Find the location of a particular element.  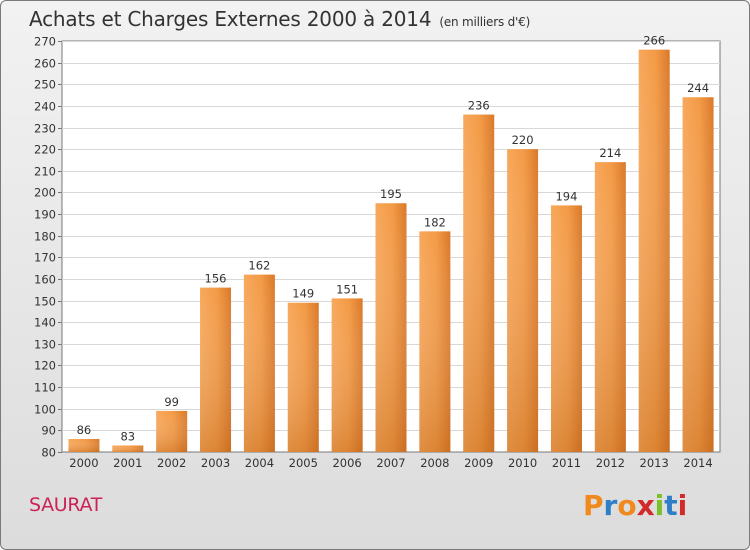

data-label: 182 is located at coordinates (435, 222).